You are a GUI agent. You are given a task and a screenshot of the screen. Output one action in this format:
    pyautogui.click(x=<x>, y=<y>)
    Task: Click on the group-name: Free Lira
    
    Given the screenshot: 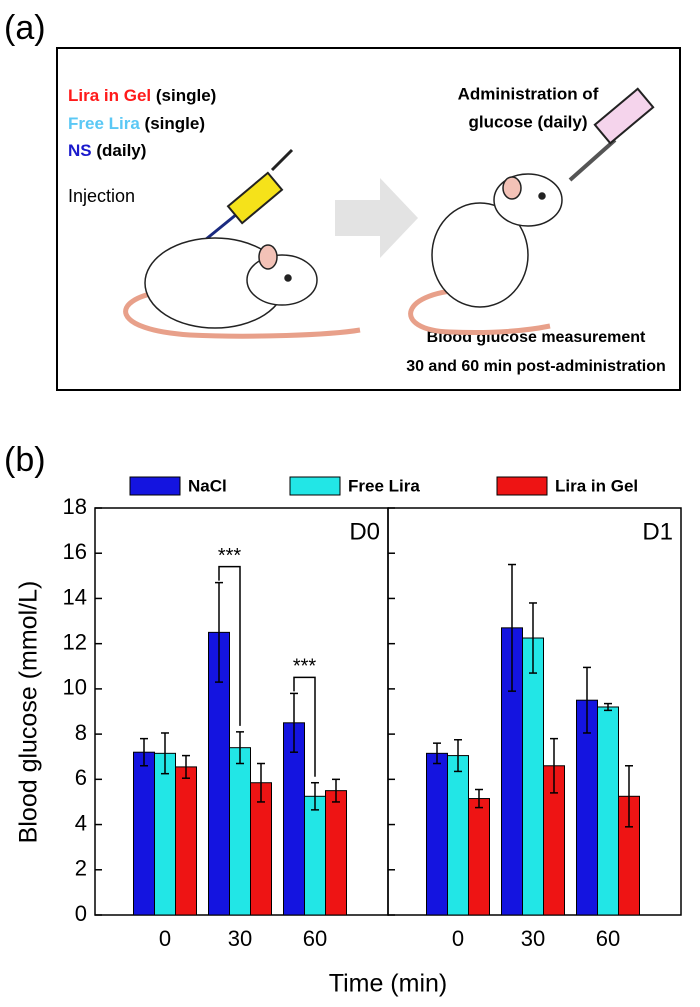 What is the action you would take?
    pyautogui.click(x=104, y=123)
    